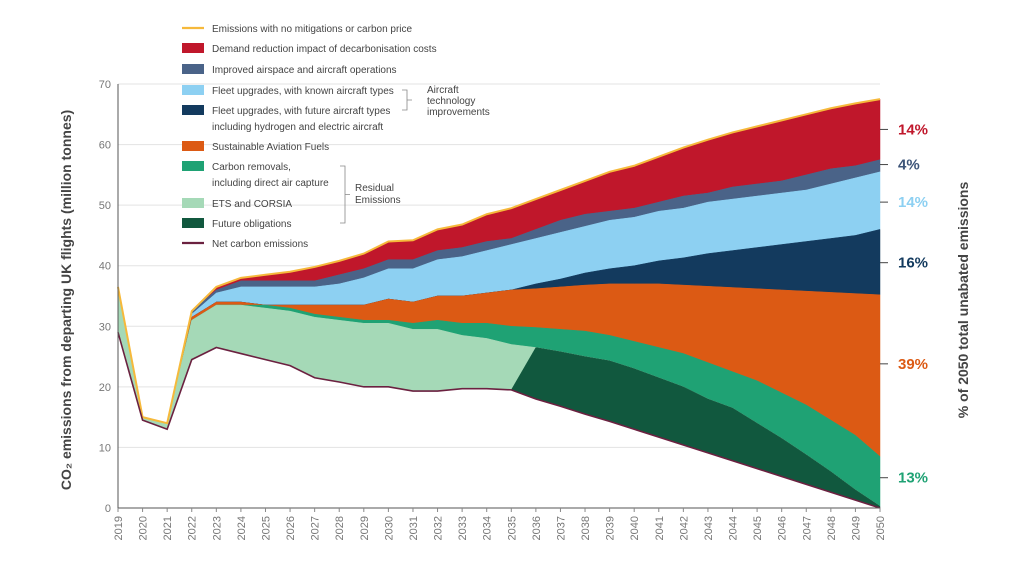 This screenshot has height=576, width=1024. I want to click on x-tick-label: 2030, so click(389, 528).